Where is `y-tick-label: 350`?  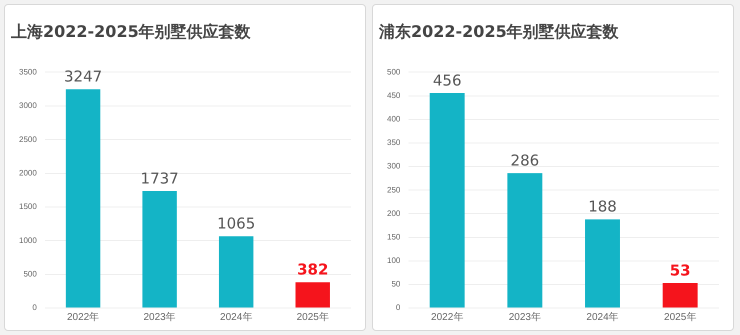 y-tick-label: 350 is located at coordinates (393, 143).